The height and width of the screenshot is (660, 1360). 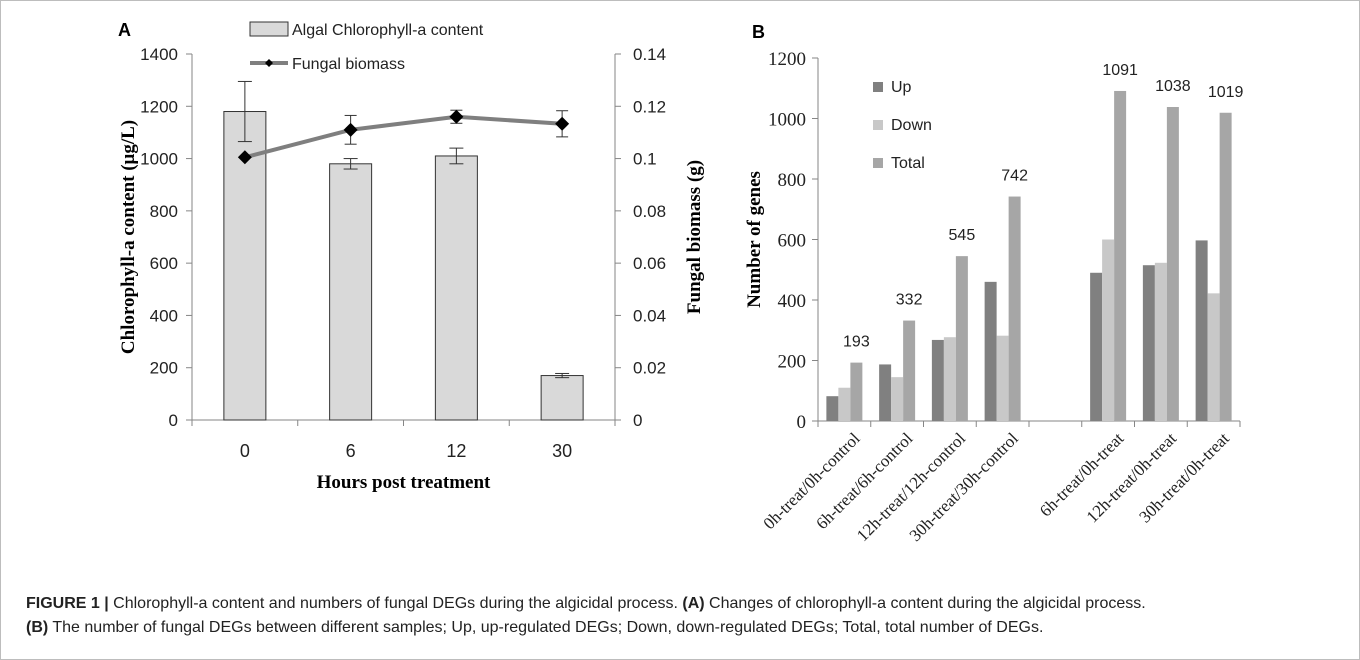 What do you see at coordinates (388, 30) in the screenshot?
I see `panel-a-legend-label-bar: Algal Chlorophyll-a content` at bounding box center [388, 30].